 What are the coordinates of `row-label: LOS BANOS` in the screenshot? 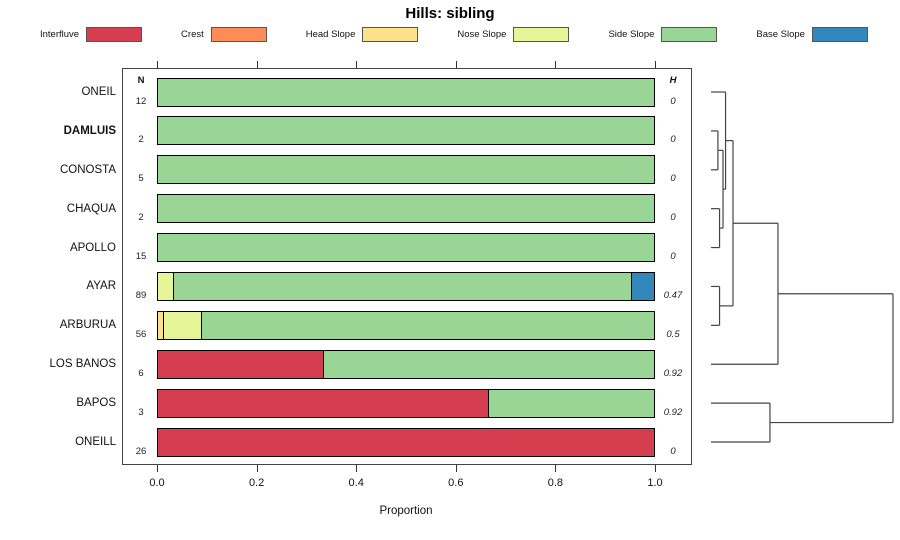 It's located at (82, 364).